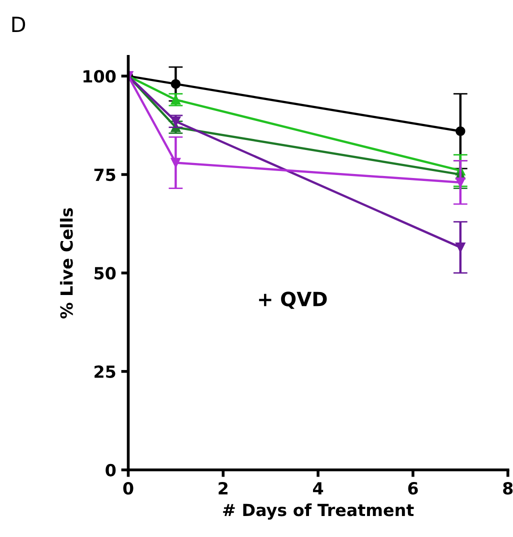 This screenshot has width=513, height=537. What do you see at coordinates (66, 263) in the screenshot?
I see `y-axis-title: % Live Cells` at bounding box center [66, 263].